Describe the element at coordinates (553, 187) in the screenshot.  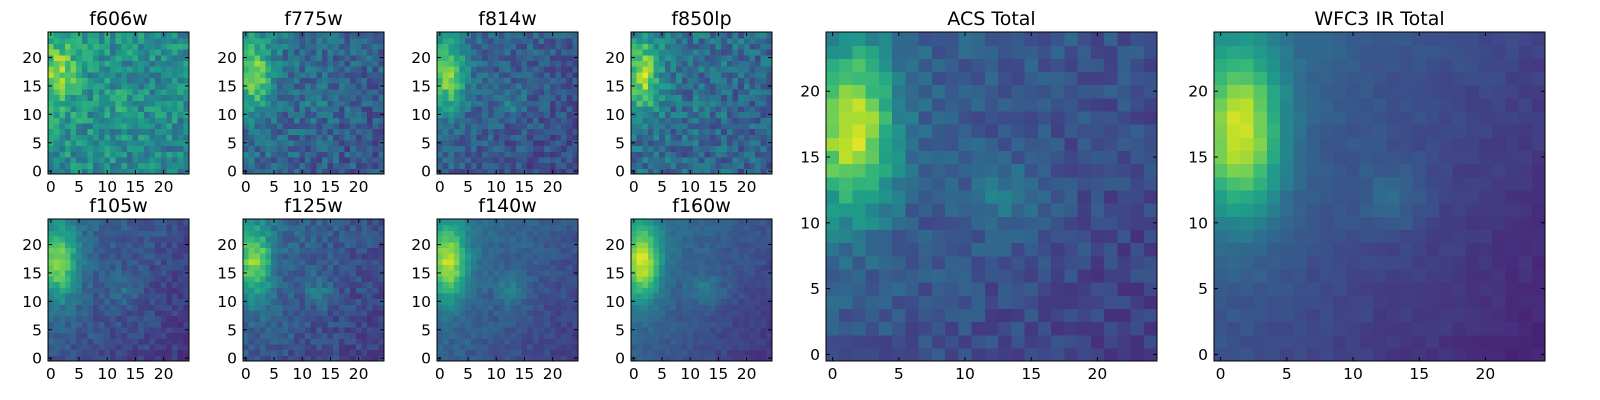
I see `x-tick-label: 20` at that location.